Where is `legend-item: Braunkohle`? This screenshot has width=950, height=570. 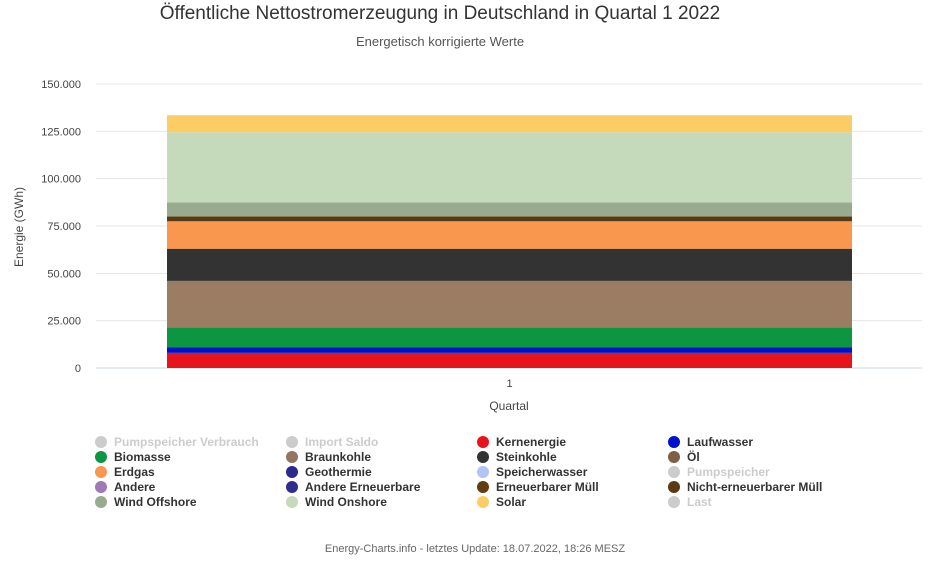 legend-item: Braunkohle is located at coordinates (378, 456).